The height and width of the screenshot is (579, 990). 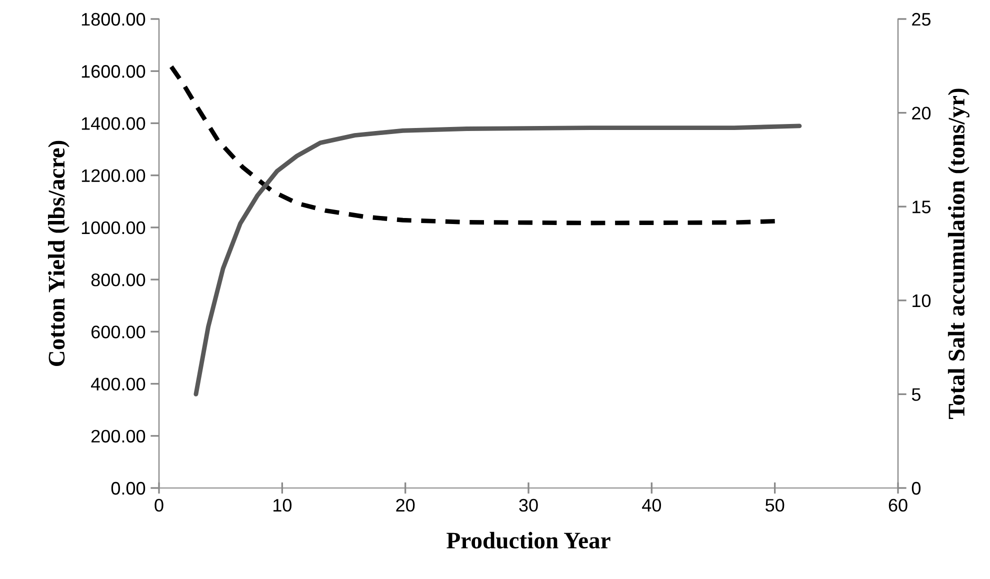 I want to click on y2-tick-label: 10, so click(x=921, y=301).